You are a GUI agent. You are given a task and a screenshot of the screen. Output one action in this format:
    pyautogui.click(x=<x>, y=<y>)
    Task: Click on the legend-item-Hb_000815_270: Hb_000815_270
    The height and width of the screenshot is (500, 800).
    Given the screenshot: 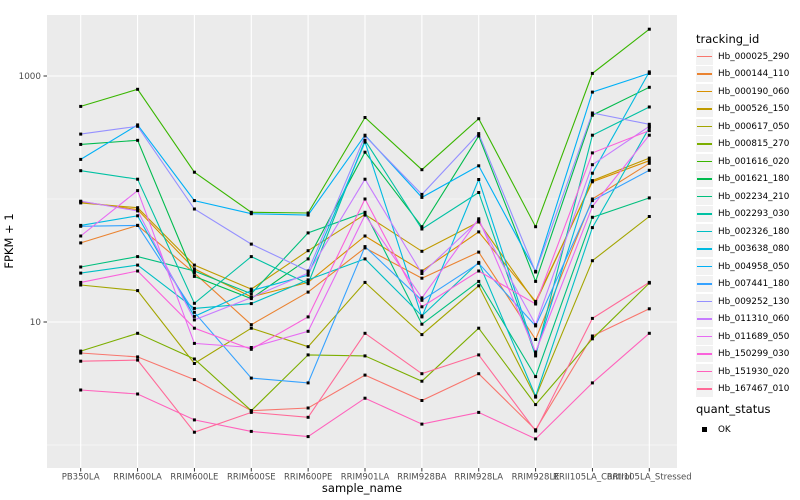 What is the action you would take?
    pyautogui.click(x=742, y=145)
    